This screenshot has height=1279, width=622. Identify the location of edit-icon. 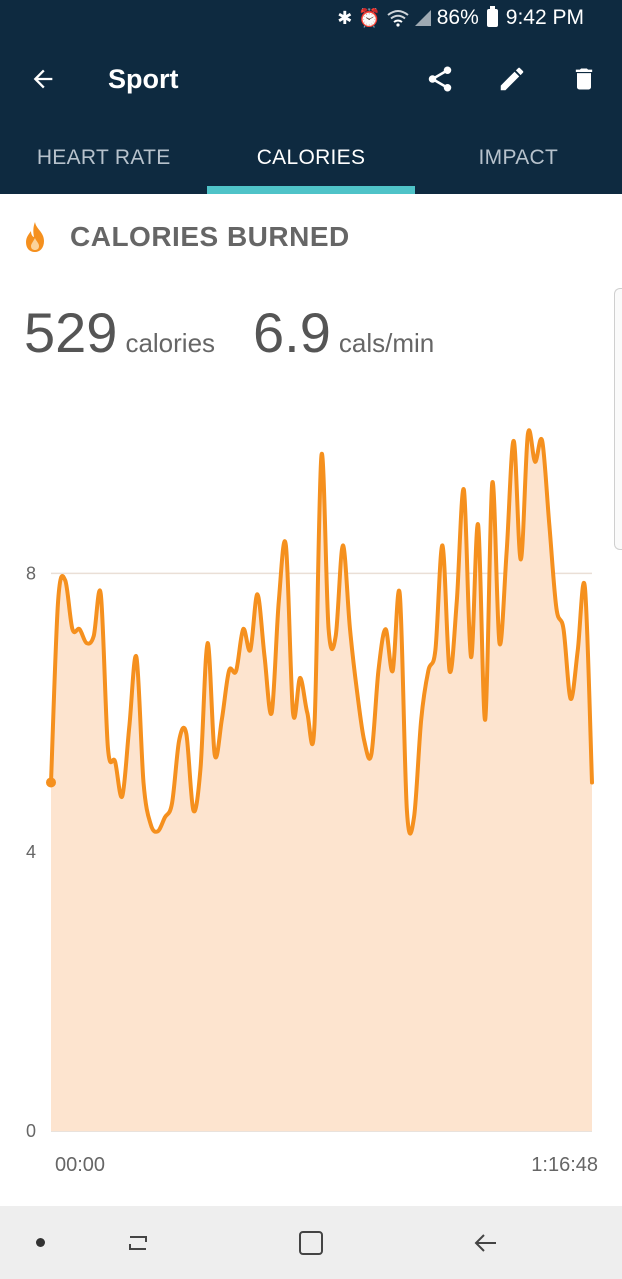
(512, 79).